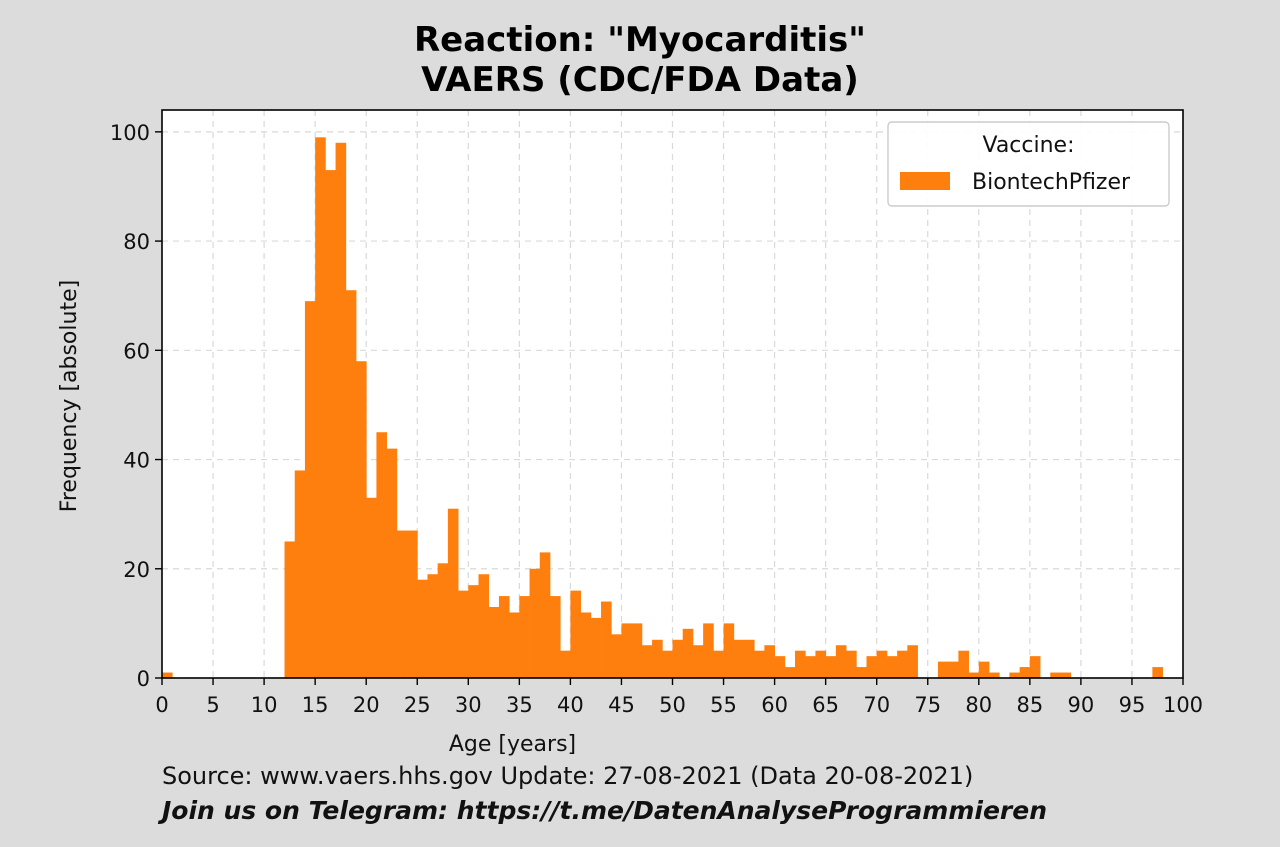 This screenshot has width=1280, height=847. Describe the element at coordinates (143, 679) in the screenshot. I see `y-tick-label: 0` at that location.